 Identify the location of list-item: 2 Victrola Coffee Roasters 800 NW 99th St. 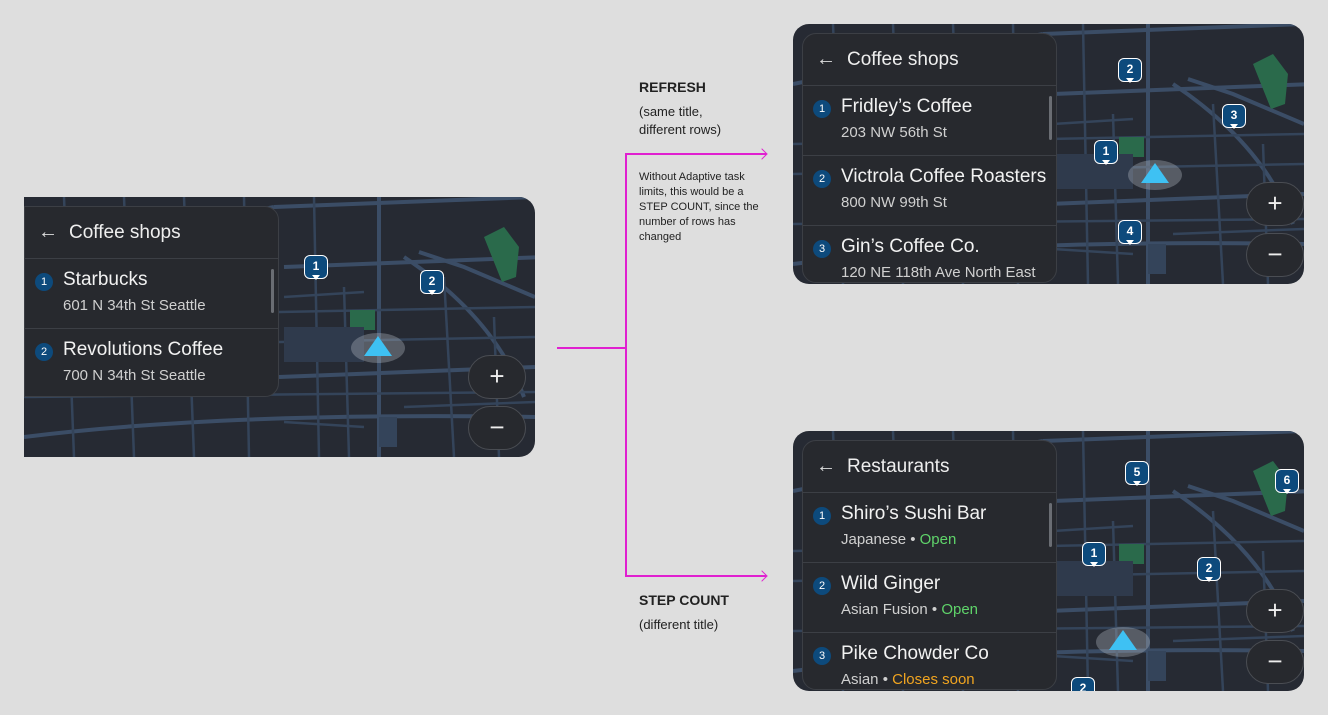
(929, 191).